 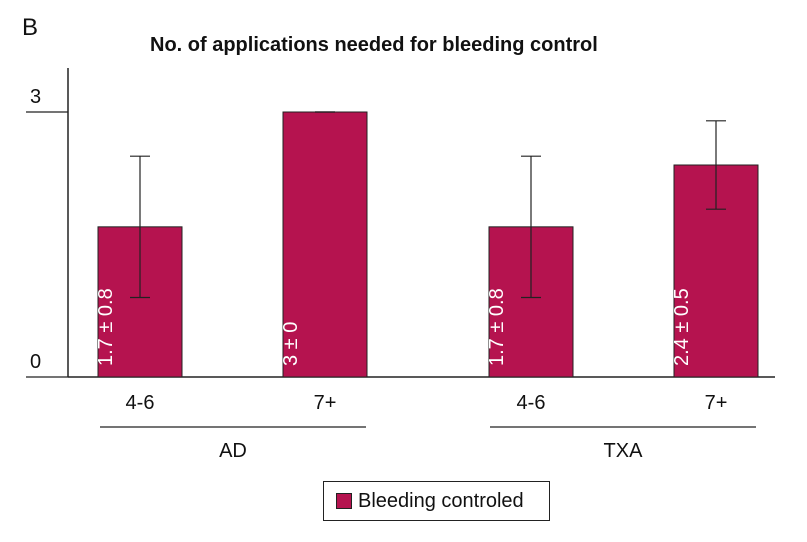 What do you see at coordinates (35, 362) in the screenshot?
I see `y-tick-label: 0` at bounding box center [35, 362].